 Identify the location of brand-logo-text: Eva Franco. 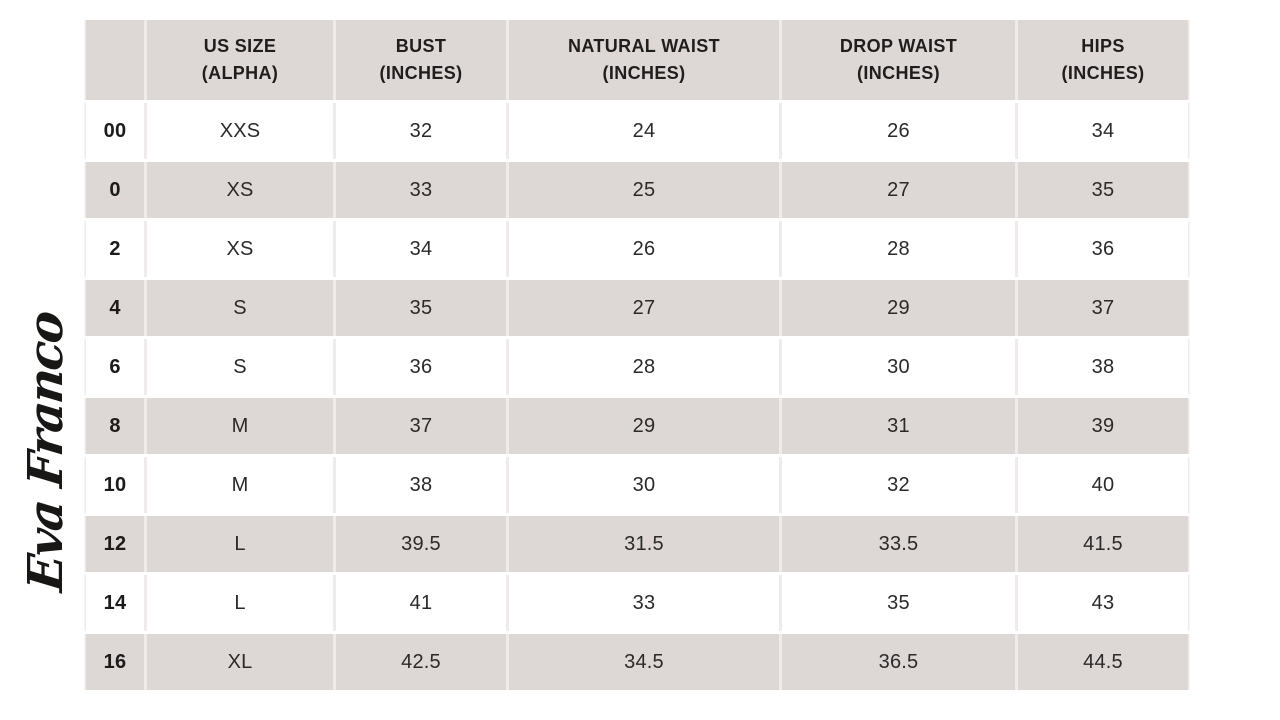
(46, 452).